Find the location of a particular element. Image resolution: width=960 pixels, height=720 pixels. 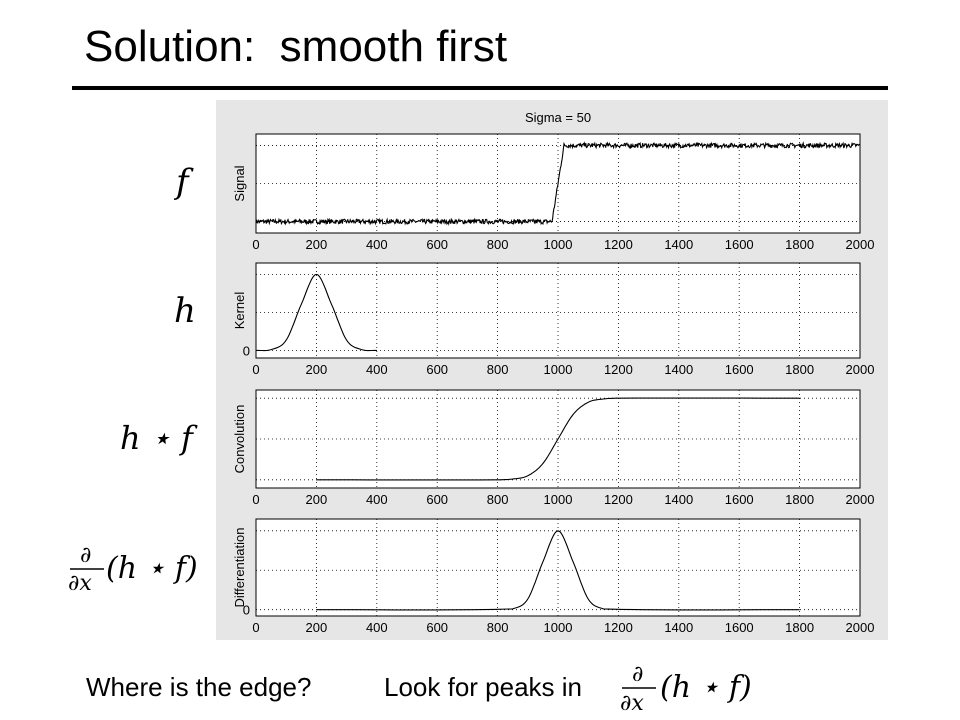

plot-3-y-axis-label: Convolution is located at coordinates (239, 439).